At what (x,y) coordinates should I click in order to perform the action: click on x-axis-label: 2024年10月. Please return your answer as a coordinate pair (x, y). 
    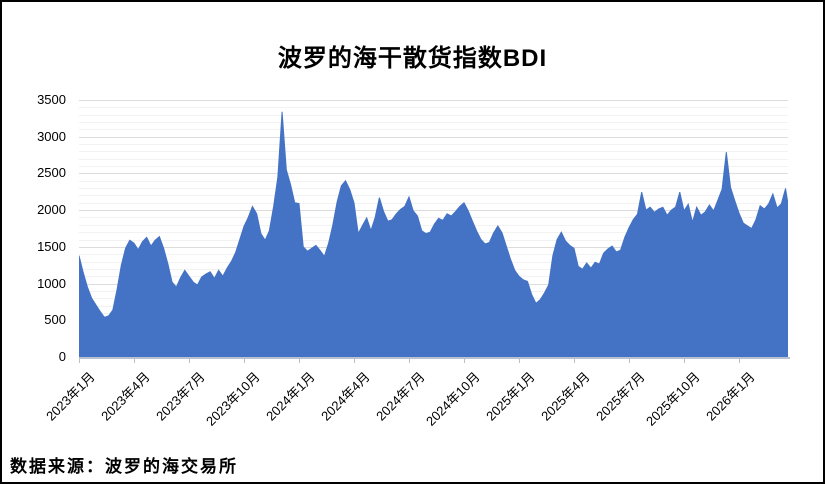
    Looking at the image, I should click on (453, 399).